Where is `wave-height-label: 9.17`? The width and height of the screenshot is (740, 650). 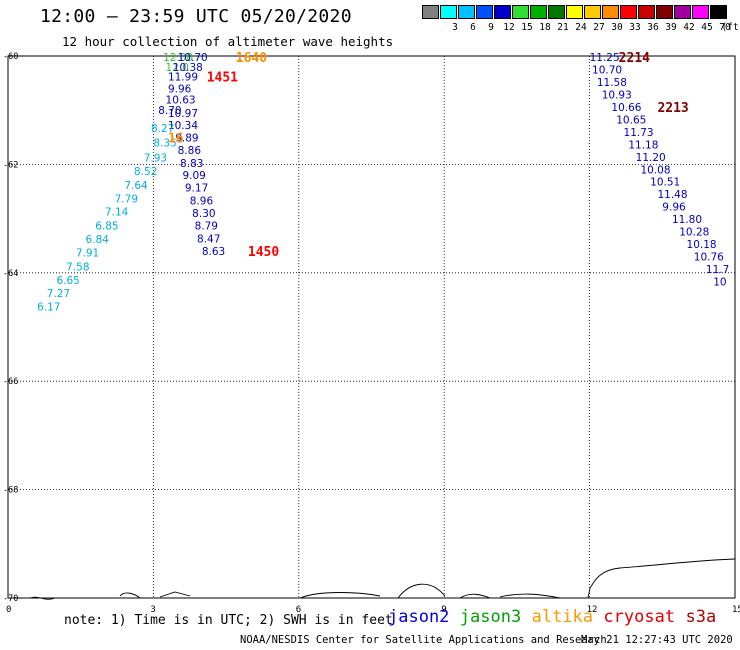
wave-height-label: 9.17 is located at coordinates (196, 189).